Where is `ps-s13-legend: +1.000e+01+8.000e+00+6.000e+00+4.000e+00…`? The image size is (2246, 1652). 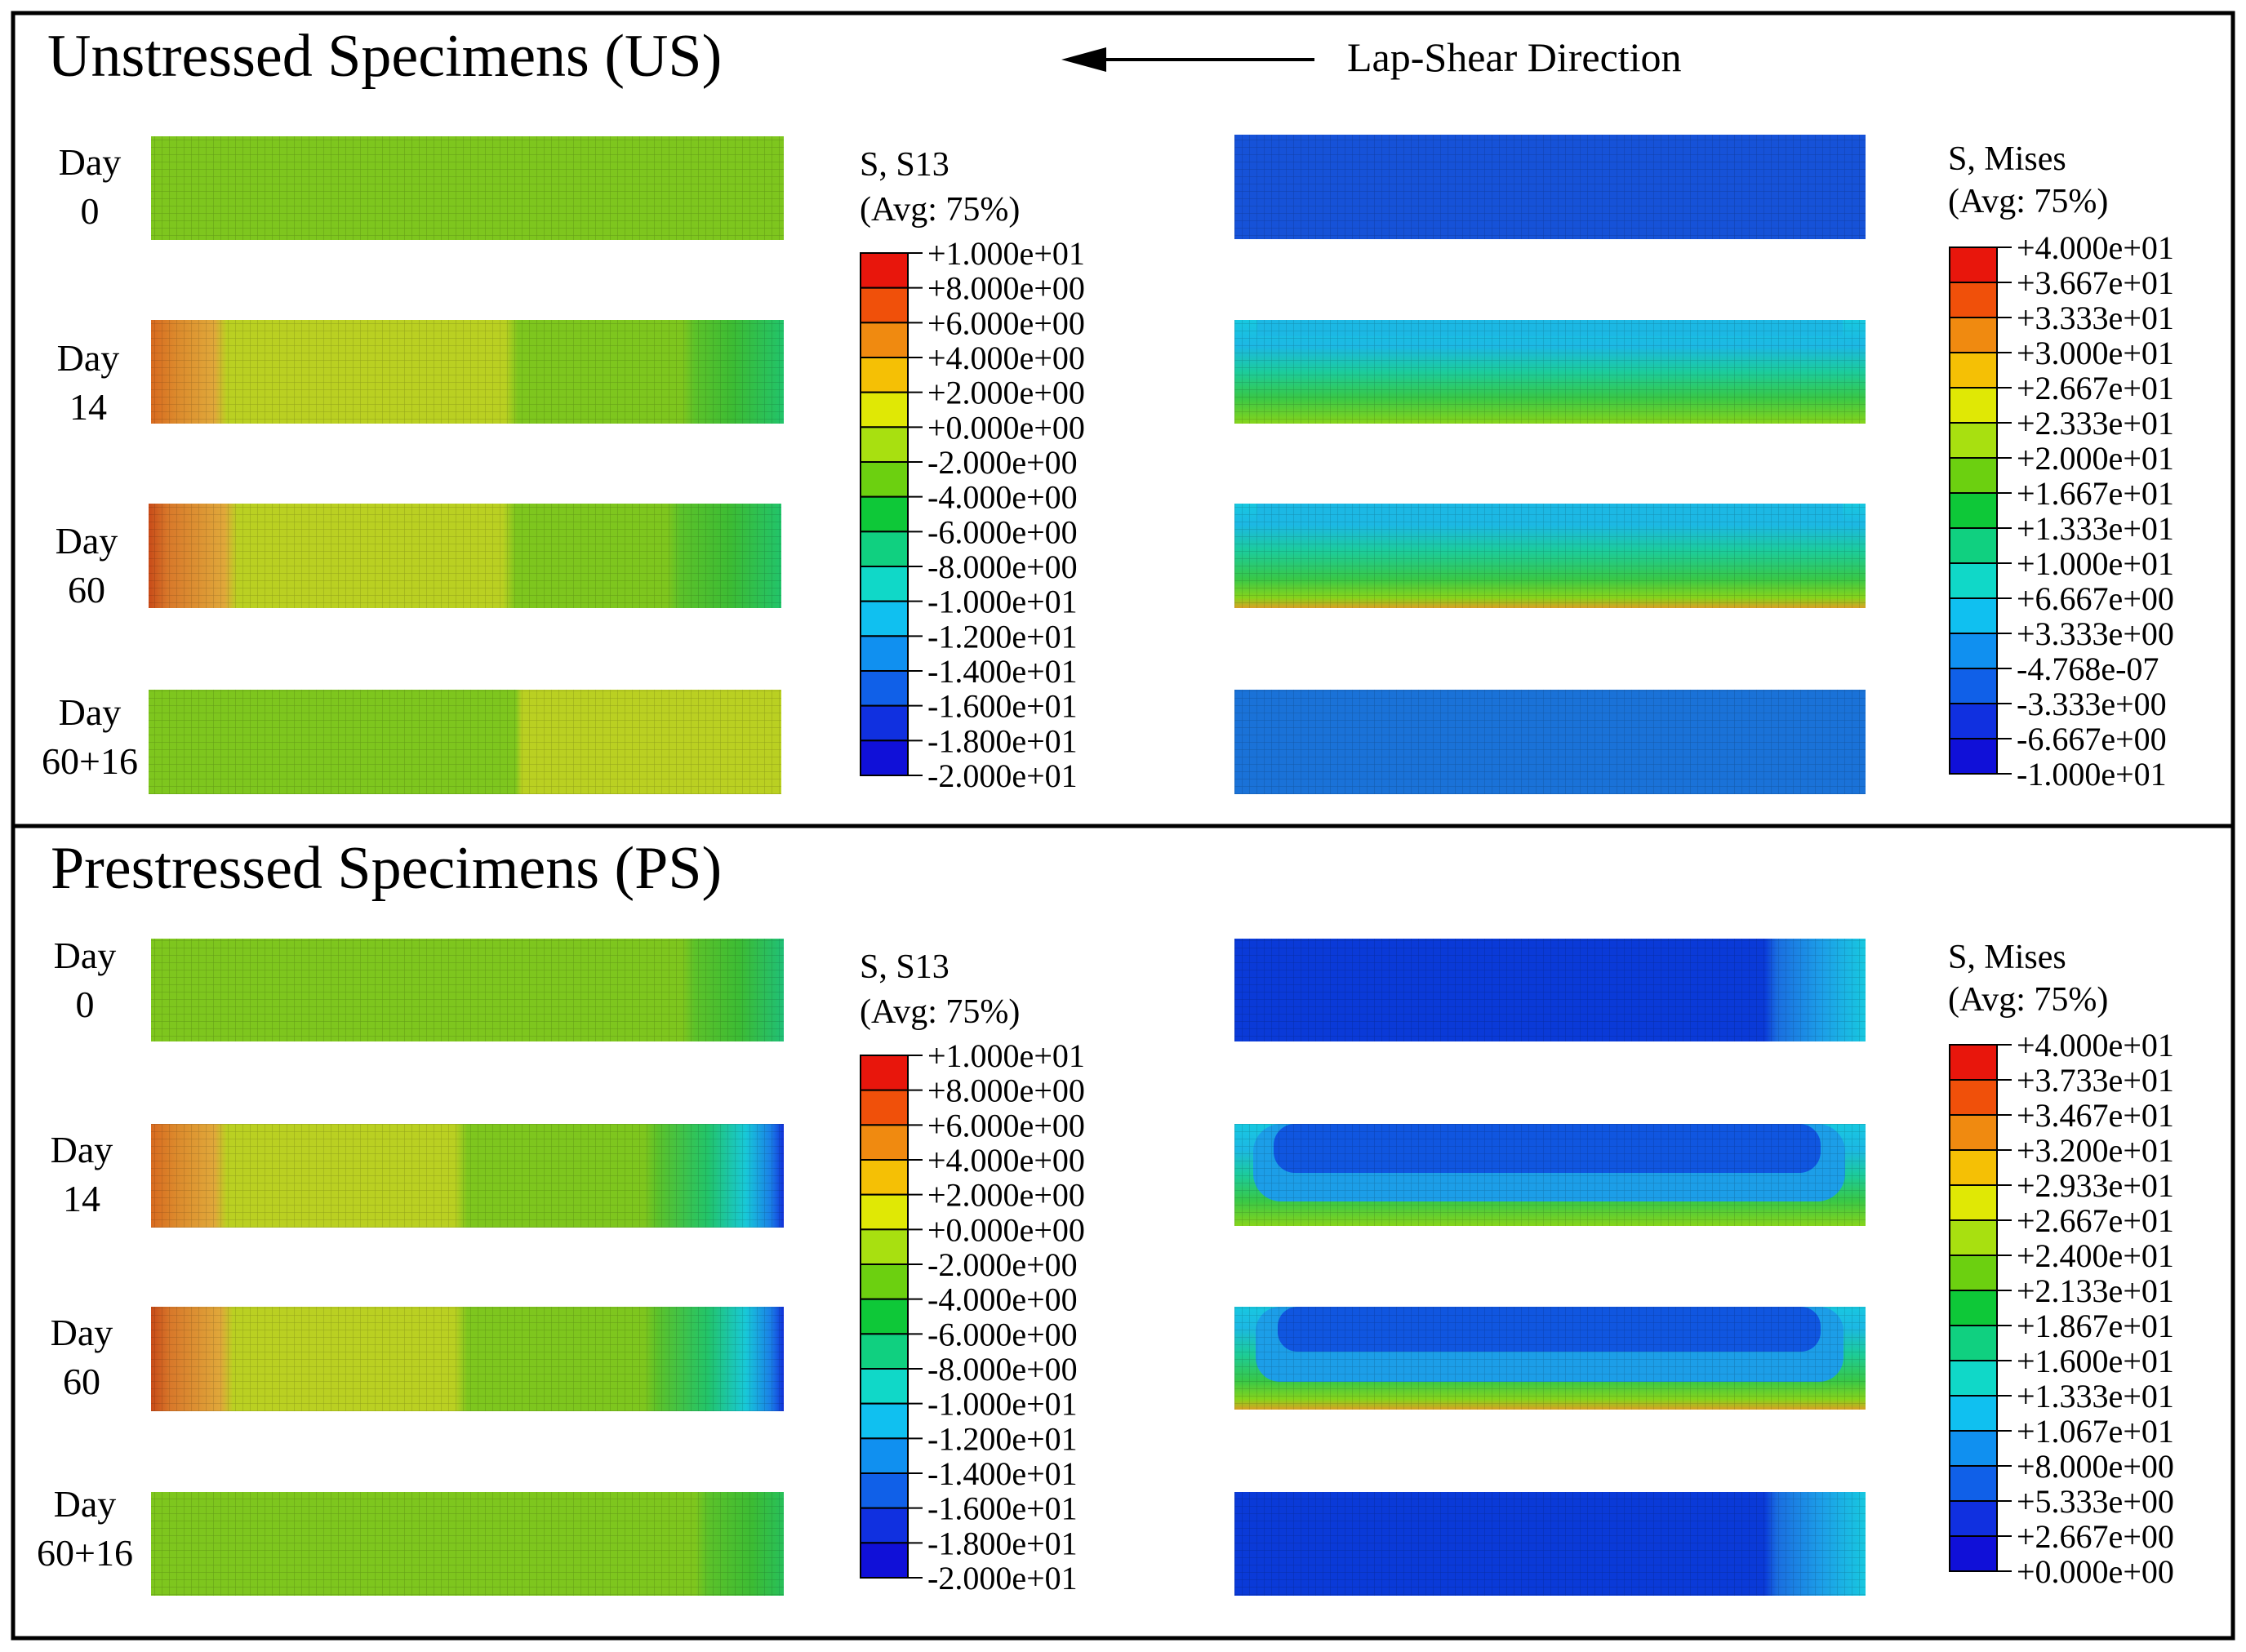 ps-s13-legend: +1.000e+01+8.000e+00+6.000e+00+4.000e+00… is located at coordinates (972, 1316).